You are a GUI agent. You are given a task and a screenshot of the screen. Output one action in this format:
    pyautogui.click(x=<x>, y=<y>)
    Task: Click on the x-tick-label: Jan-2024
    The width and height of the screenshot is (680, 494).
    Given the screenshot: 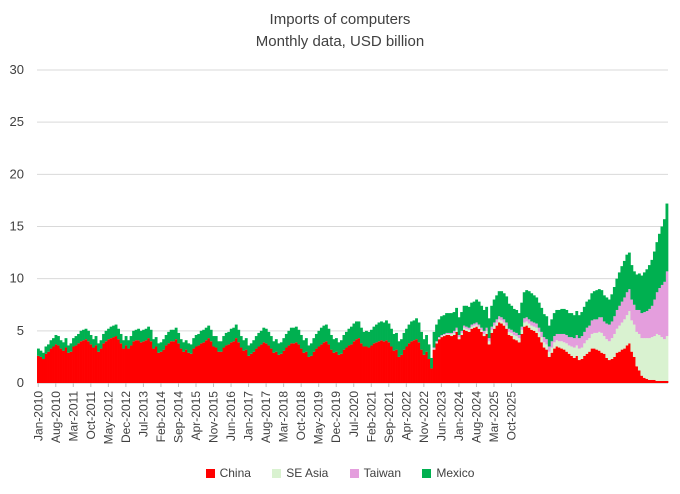 What is the action you would take?
    pyautogui.click(x=459, y=416)
    